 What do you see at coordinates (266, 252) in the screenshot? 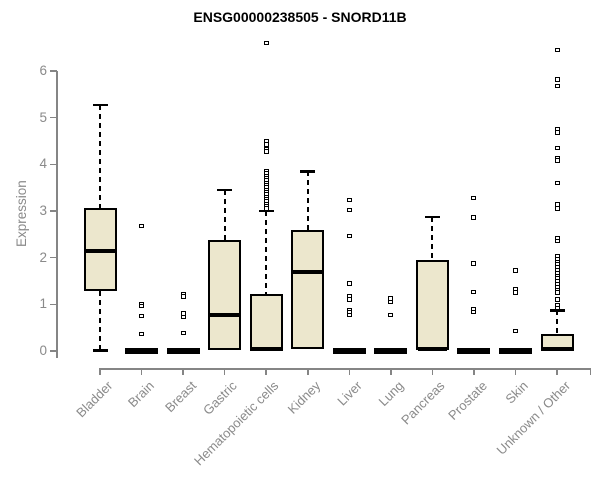
I see `whisker-upper-hematopoietic-cells` at bounding box center [266, 252].